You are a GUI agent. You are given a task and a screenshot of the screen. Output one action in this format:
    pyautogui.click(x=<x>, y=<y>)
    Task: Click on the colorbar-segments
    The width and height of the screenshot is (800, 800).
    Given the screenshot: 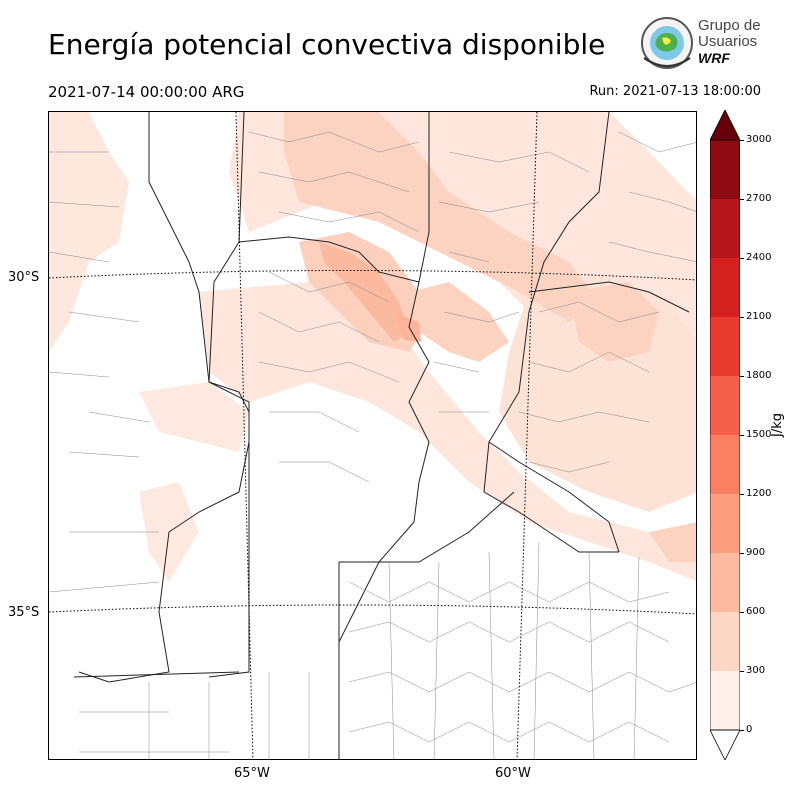 What is the action you would take?
    pyautogui.click(x=725, y=435)
    